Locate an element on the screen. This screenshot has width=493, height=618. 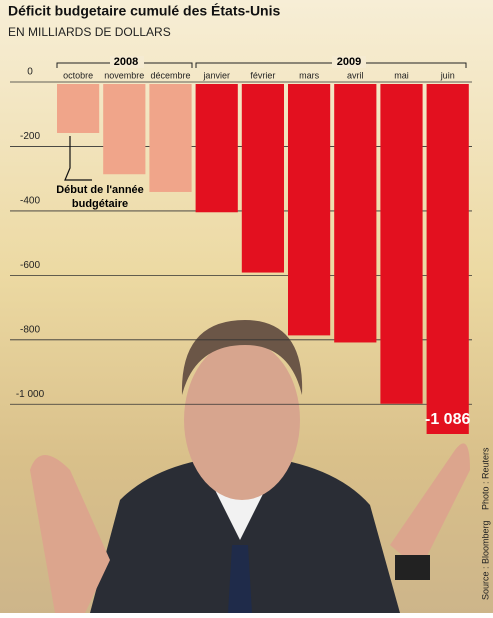
x-tick-label: février is located at coordinates (262, 75).